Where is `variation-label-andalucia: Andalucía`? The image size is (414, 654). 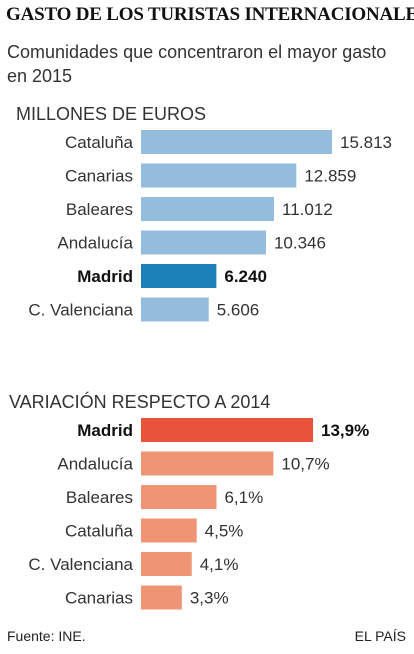
variation-label-andalucia: Andalucía is located at coordinates (95, 464).